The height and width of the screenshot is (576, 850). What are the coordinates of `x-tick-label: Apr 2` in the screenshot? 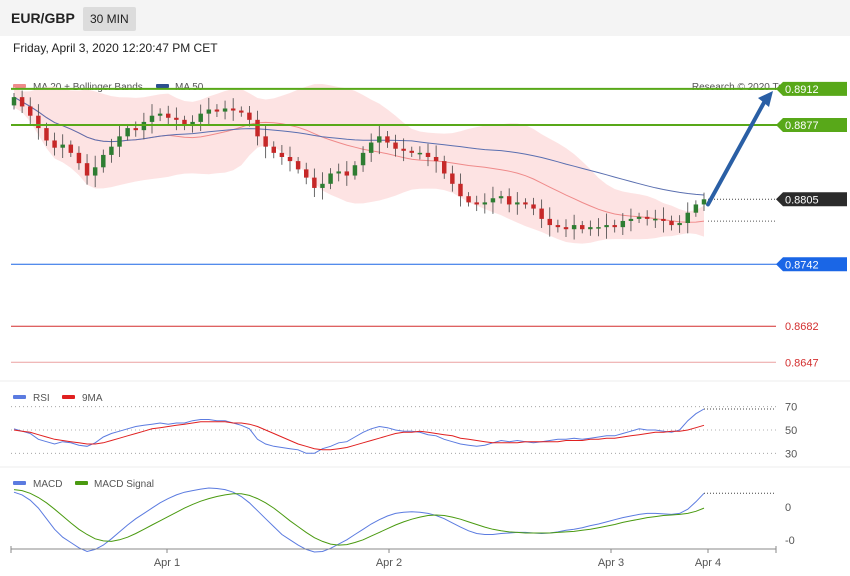 It's located at (389, 563).